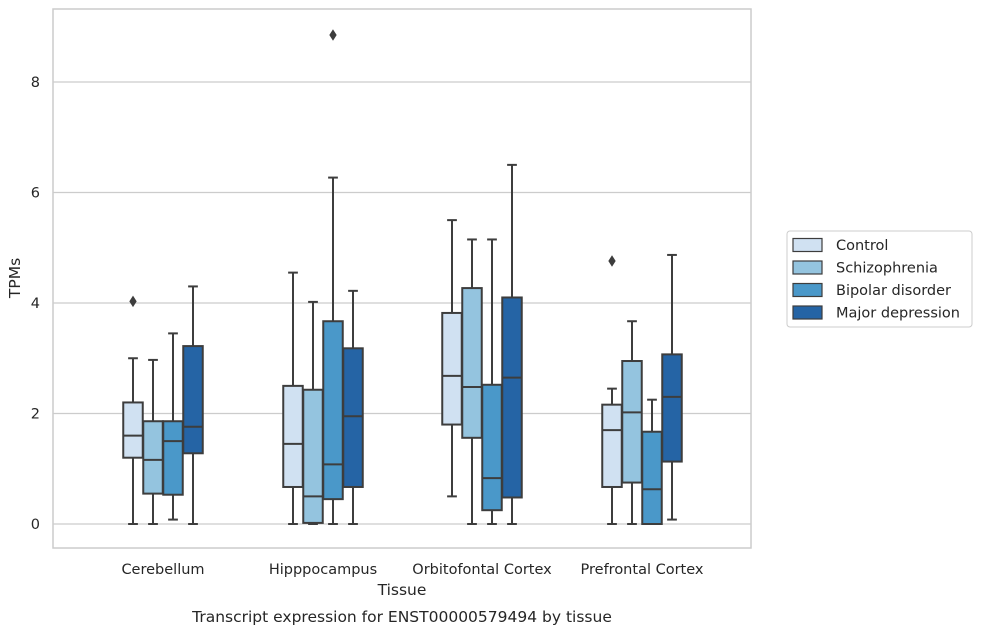 This screenshot has width=983, height=634. What do you see at coordinates (35, 83) in the screenshot?
I see `y-tick-label: 8` at bounding box center [35, 83].